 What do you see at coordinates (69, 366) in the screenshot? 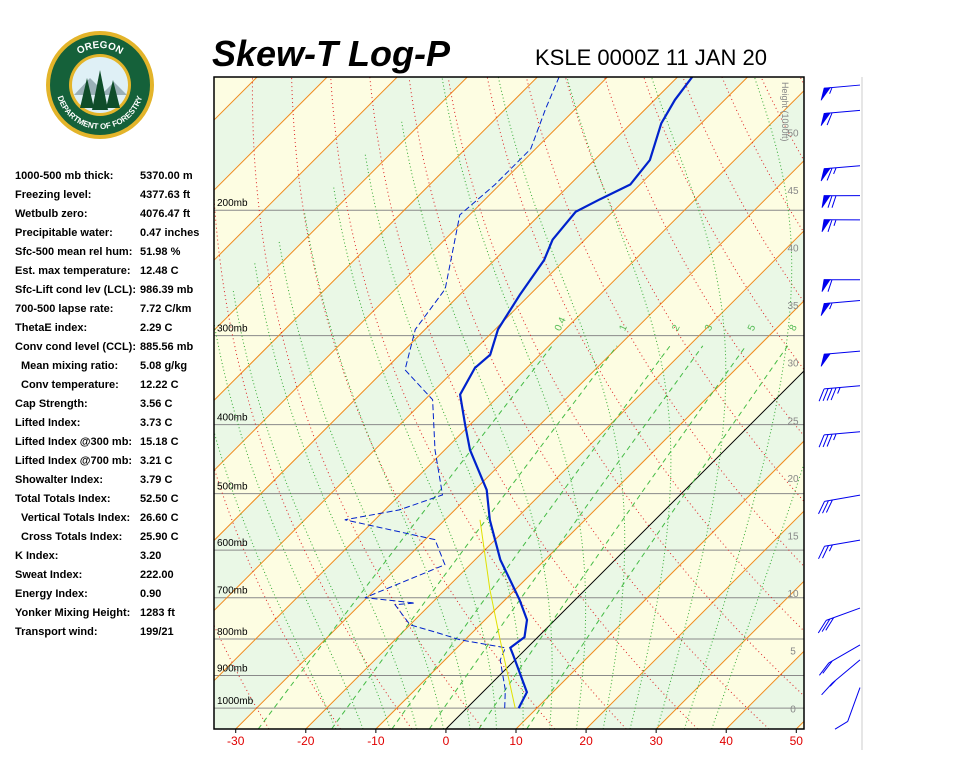
I see `stat-label: Mean mixing ratio:` at bounding box center [69, 366].